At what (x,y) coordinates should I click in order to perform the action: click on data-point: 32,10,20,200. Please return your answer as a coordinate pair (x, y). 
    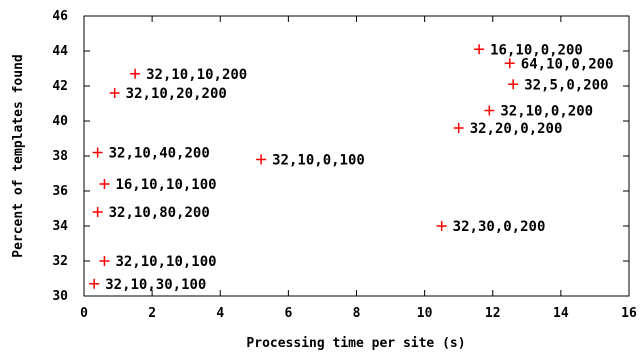
    Looking at the image, I should click on (168, 94).